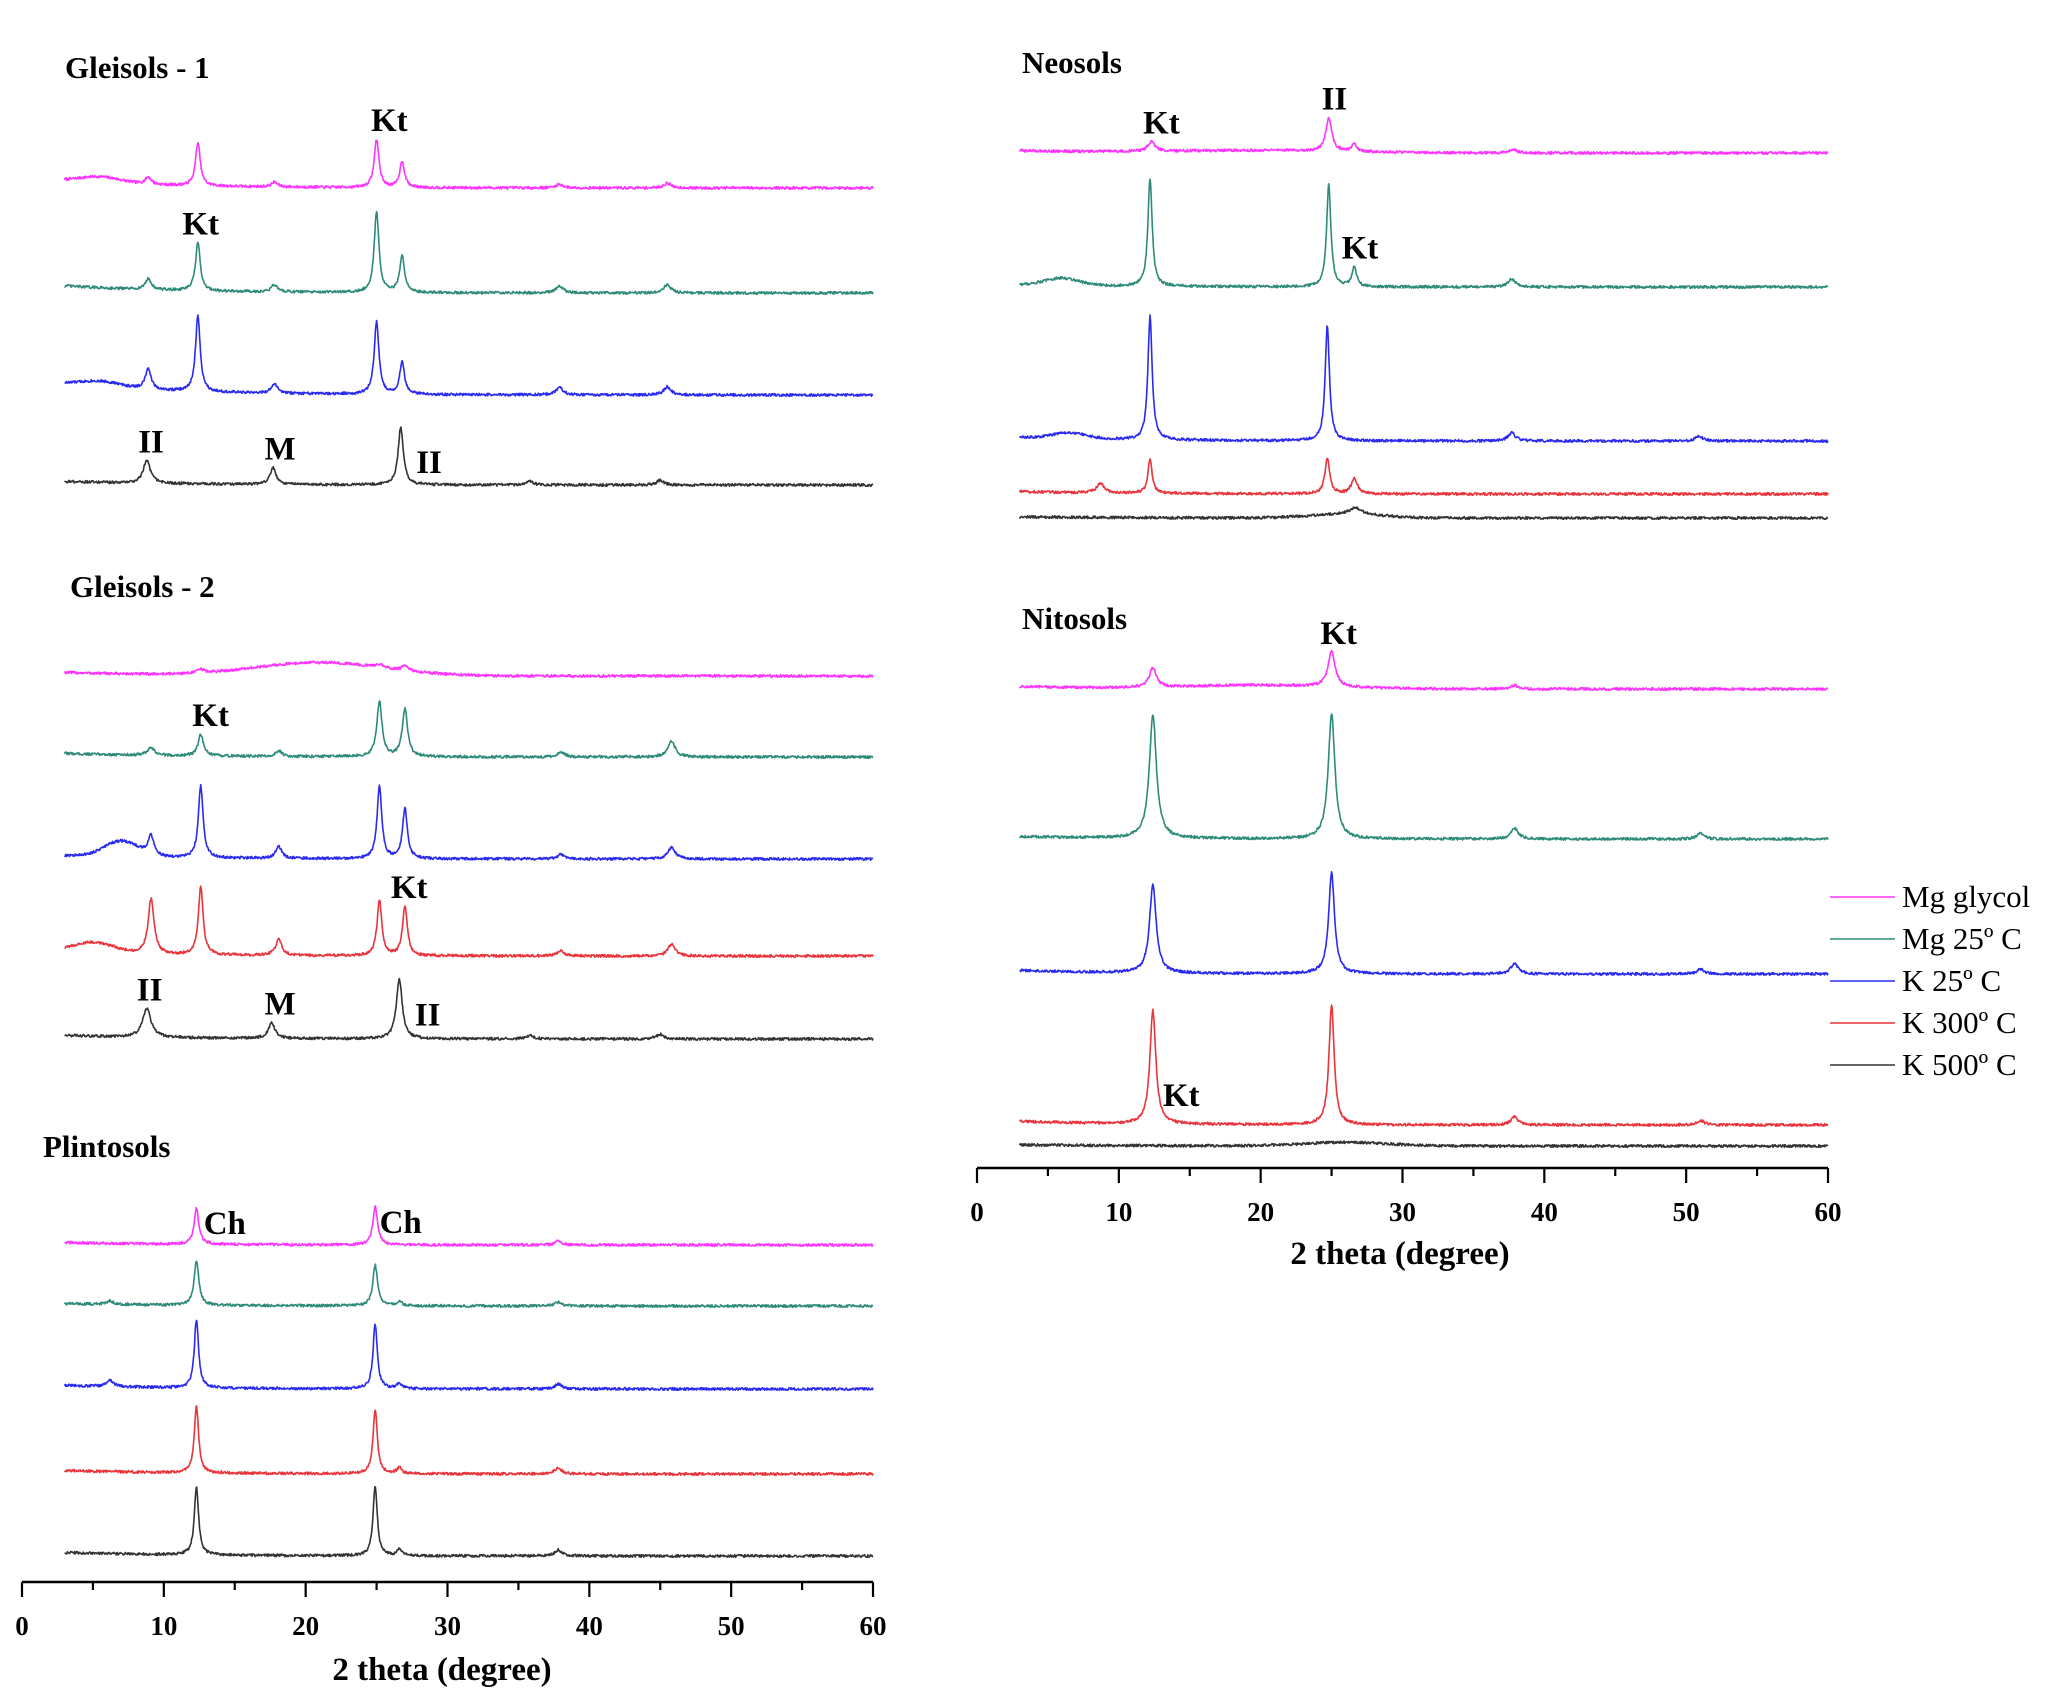 This screenshot has height=1690, width=2066. What do you see at coordinates (1966, 896) in the screenshot?
I see `legend-label: Mg glycol` at bounding box center [1966, 896].